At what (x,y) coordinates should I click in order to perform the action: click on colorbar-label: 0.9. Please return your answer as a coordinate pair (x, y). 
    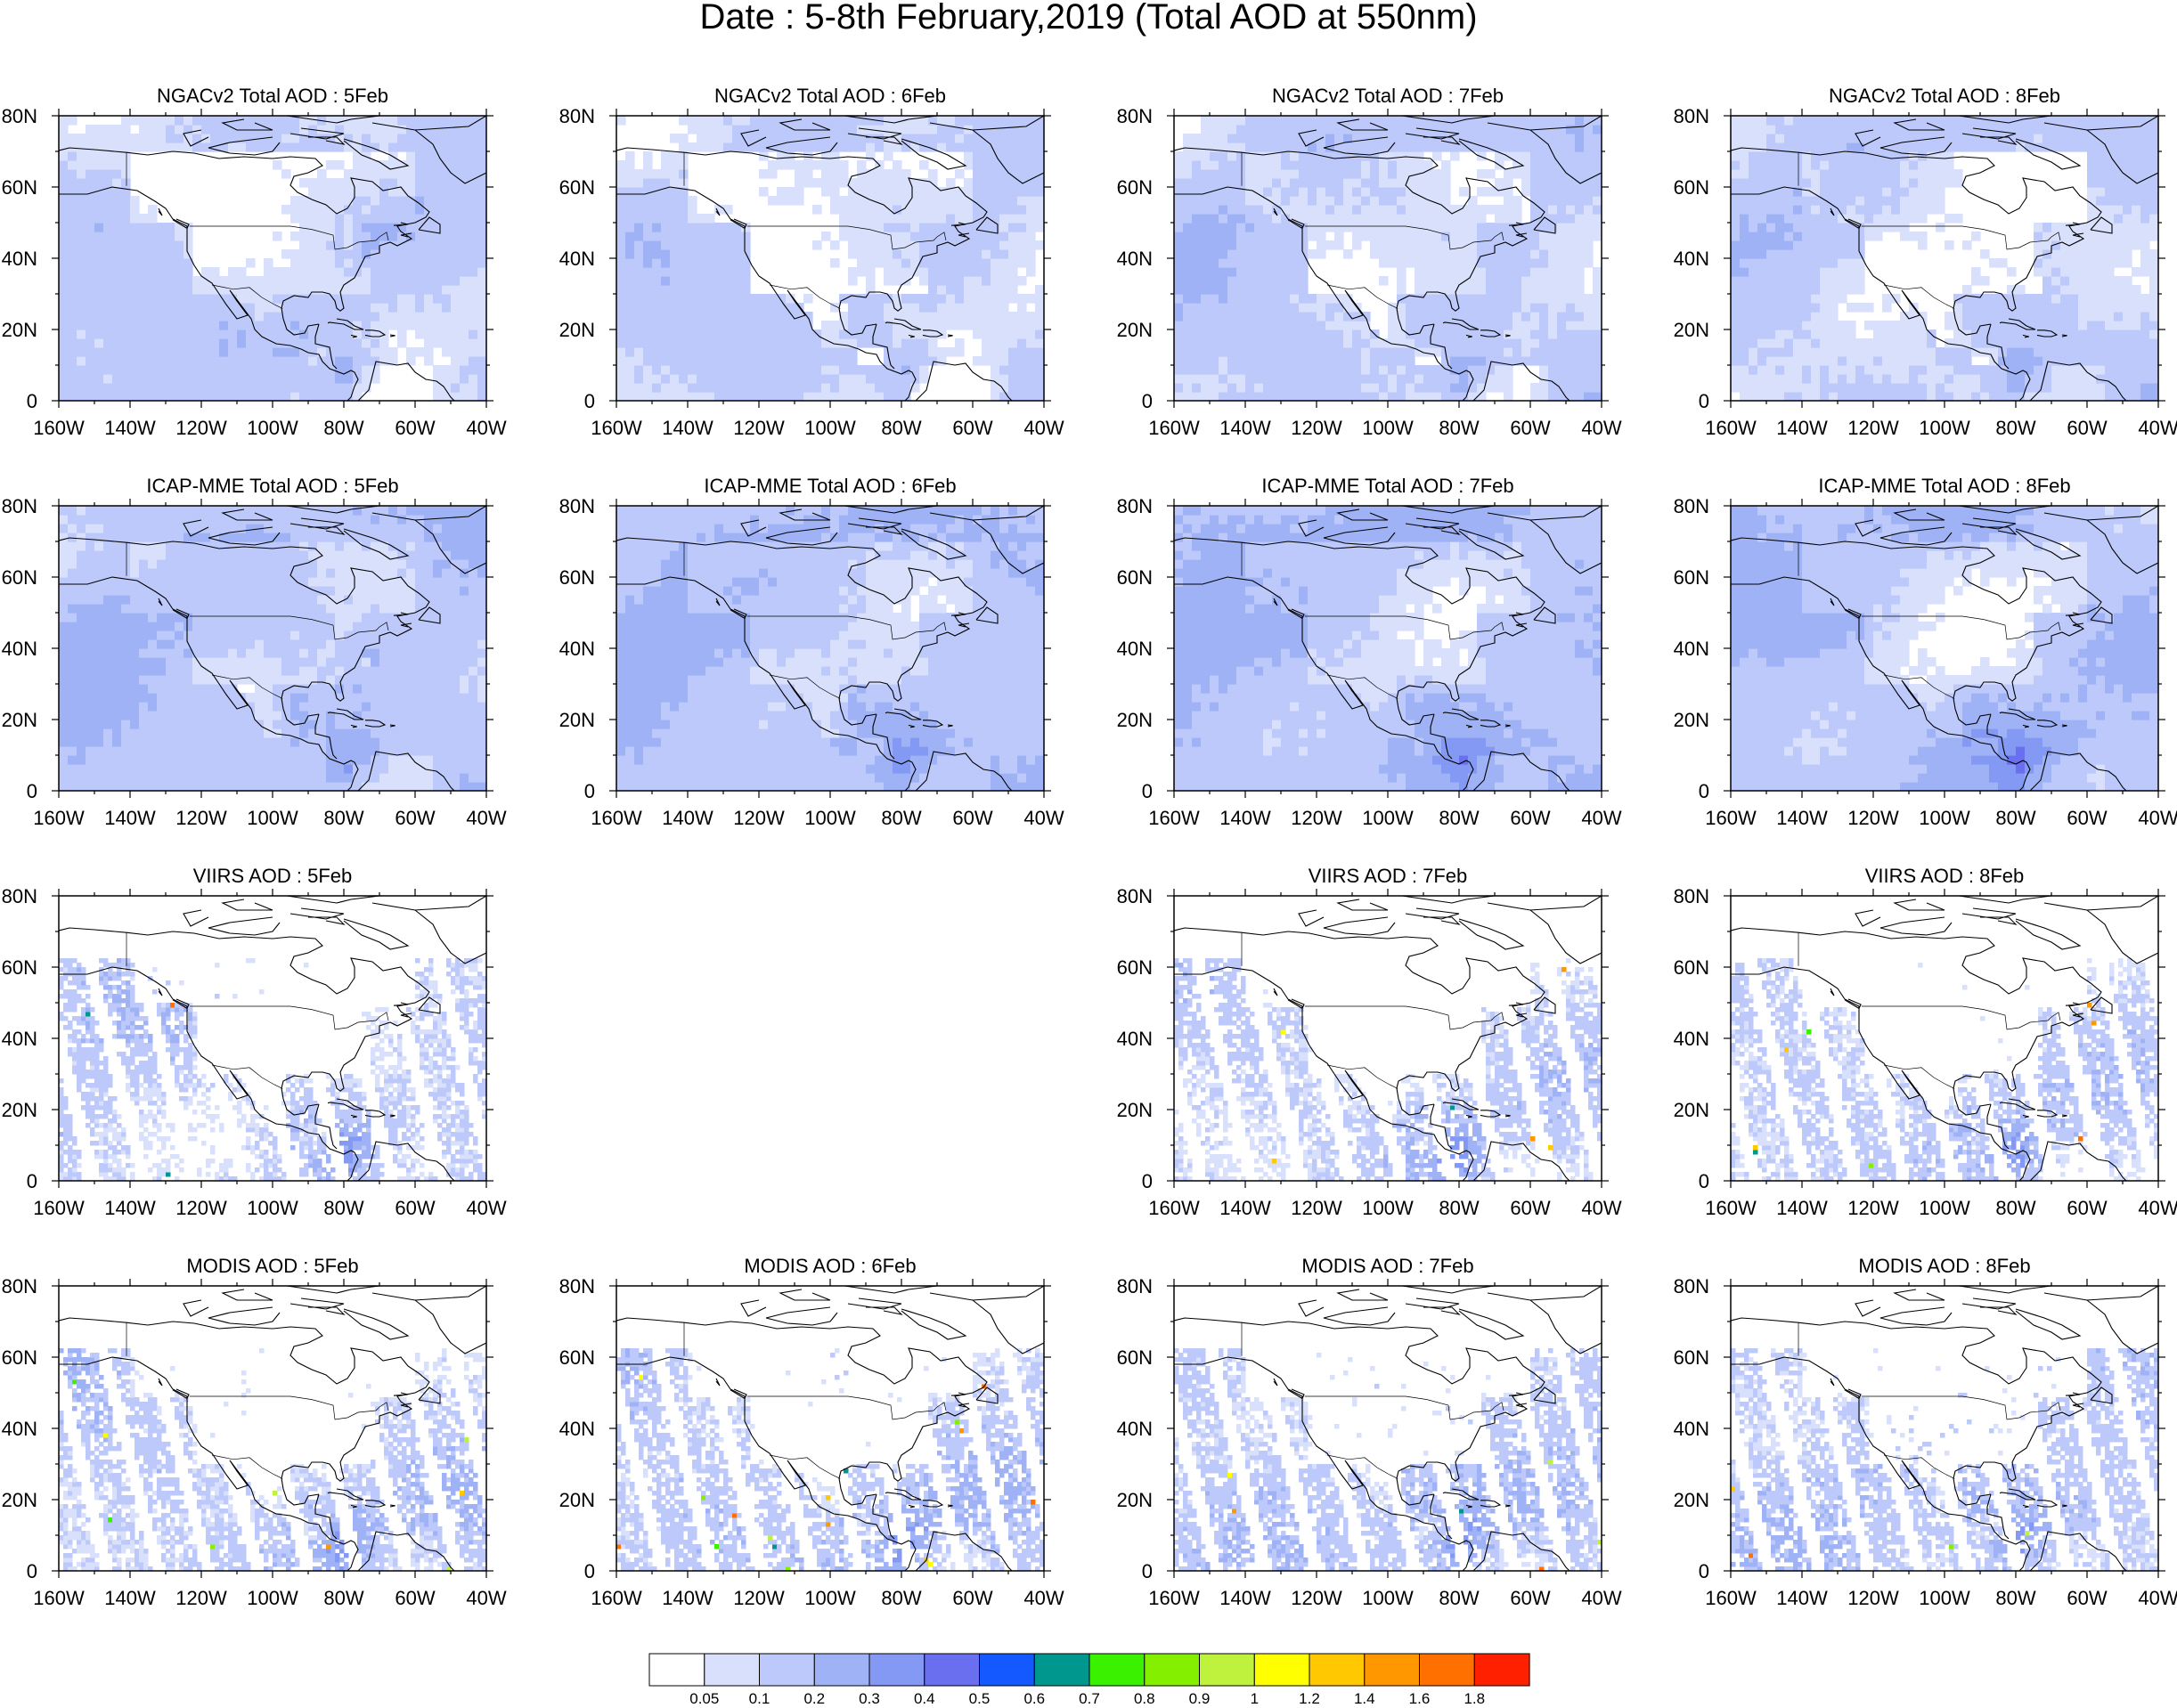
    Looking at the image, I should click on (1200, 1698).